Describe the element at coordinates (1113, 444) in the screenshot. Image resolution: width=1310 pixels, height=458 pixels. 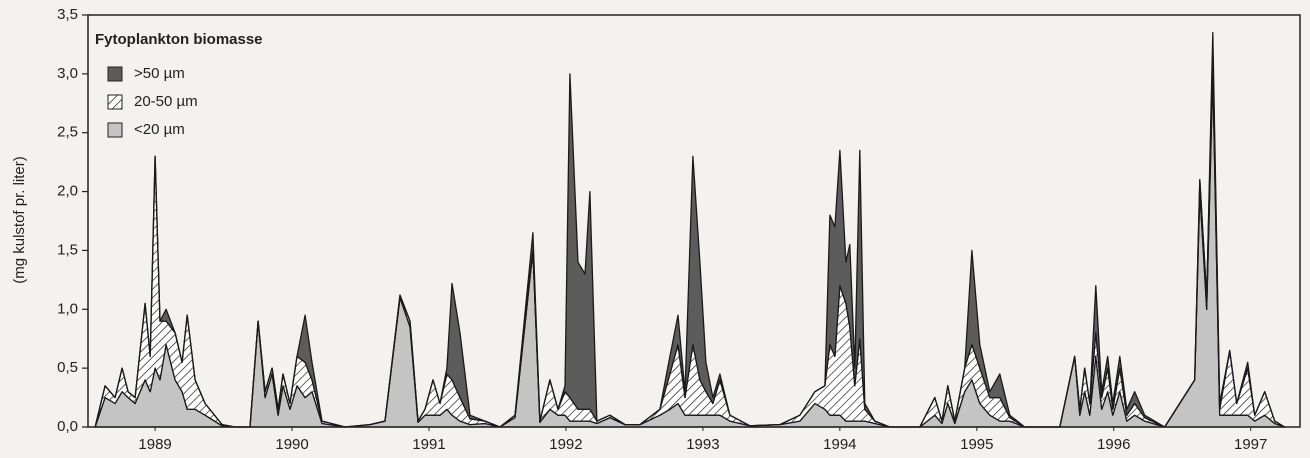
I see `x-tick-label: 1996` at that location.